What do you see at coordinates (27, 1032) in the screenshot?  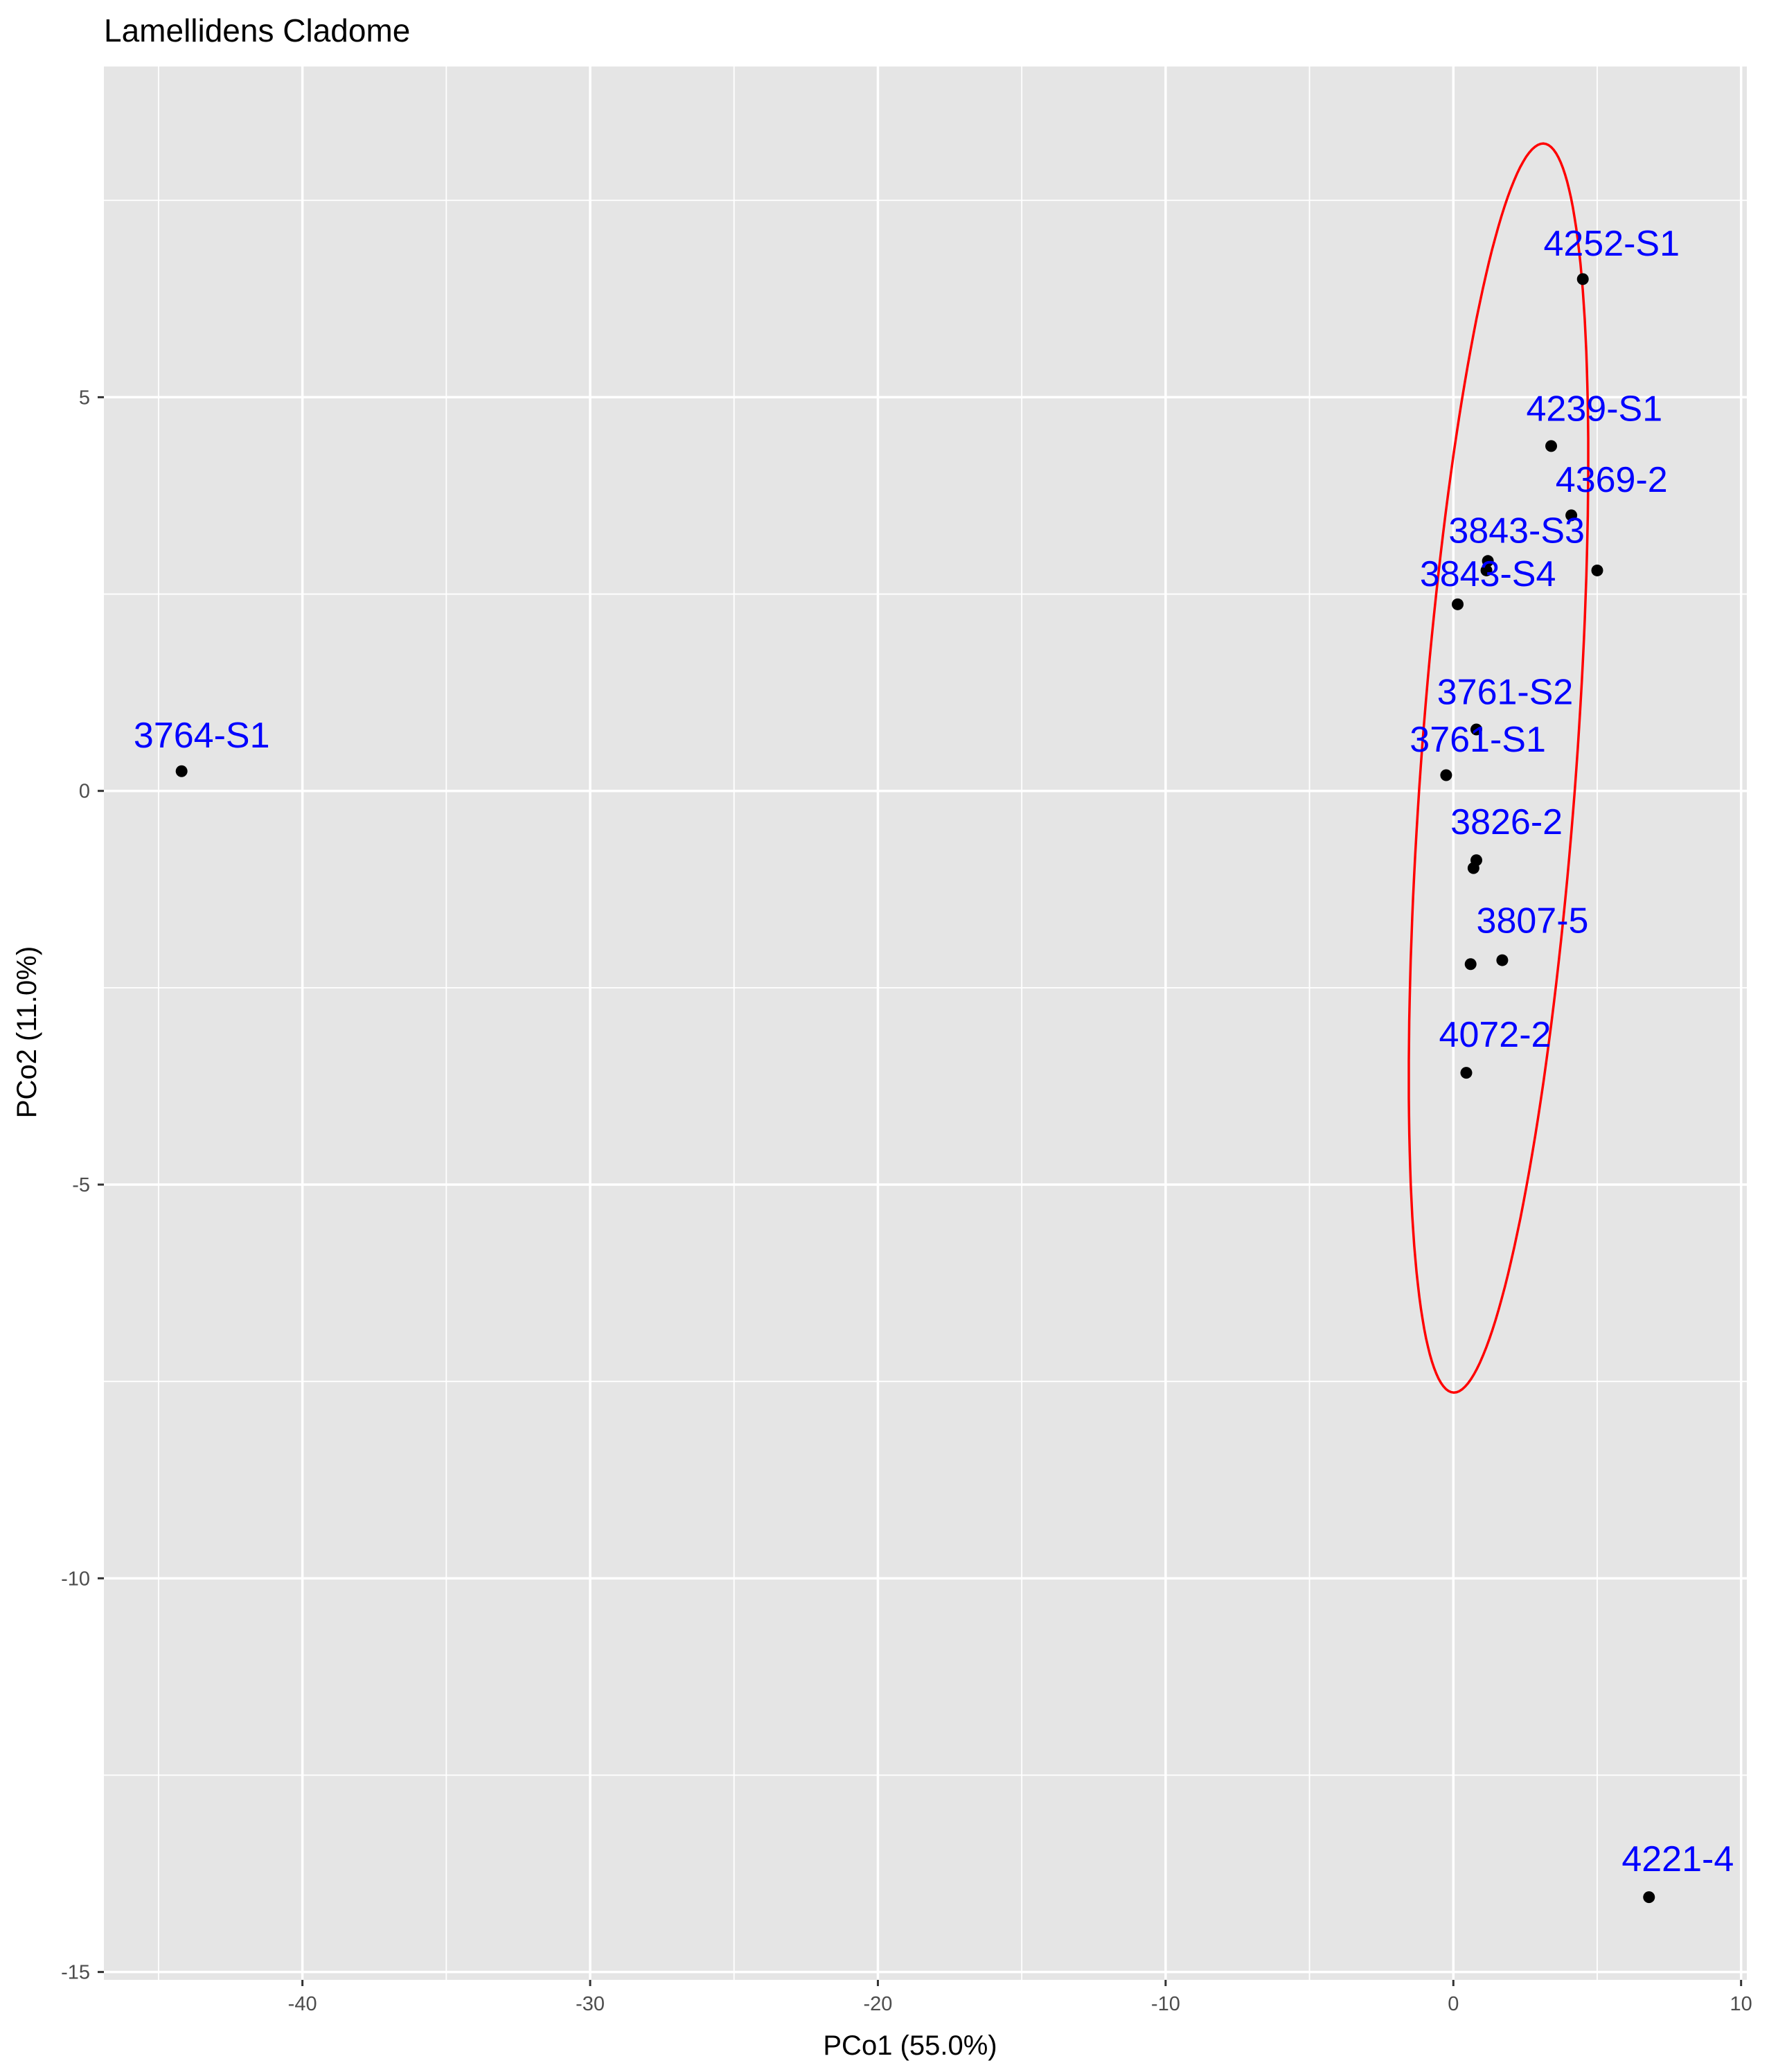 I see `y-axis-label: PCo2 (11.0%)` at bounding box center [27, 1032].